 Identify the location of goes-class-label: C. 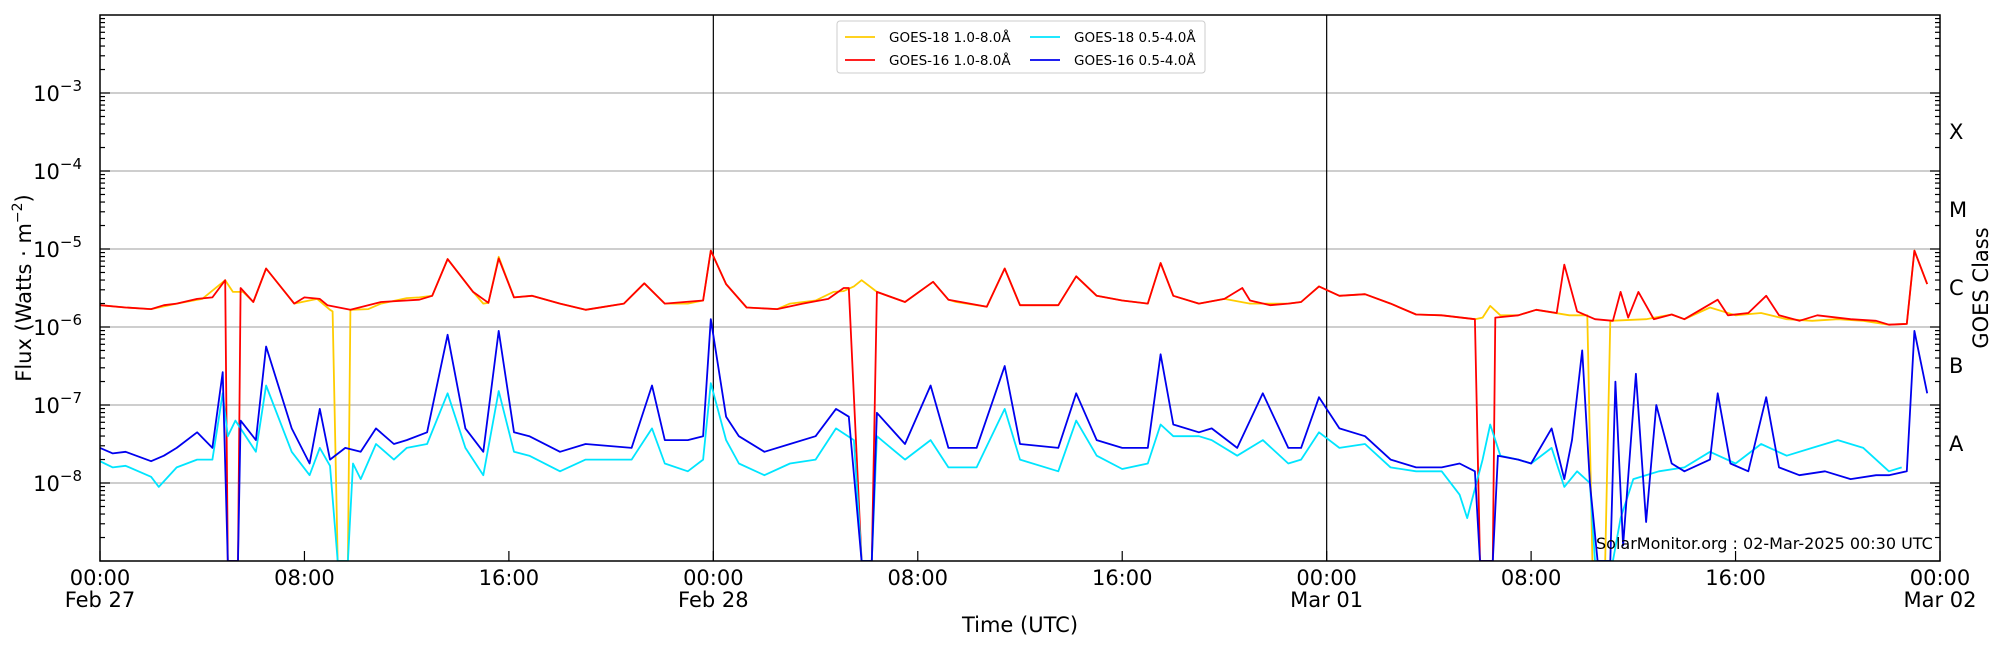
(1956, 288).